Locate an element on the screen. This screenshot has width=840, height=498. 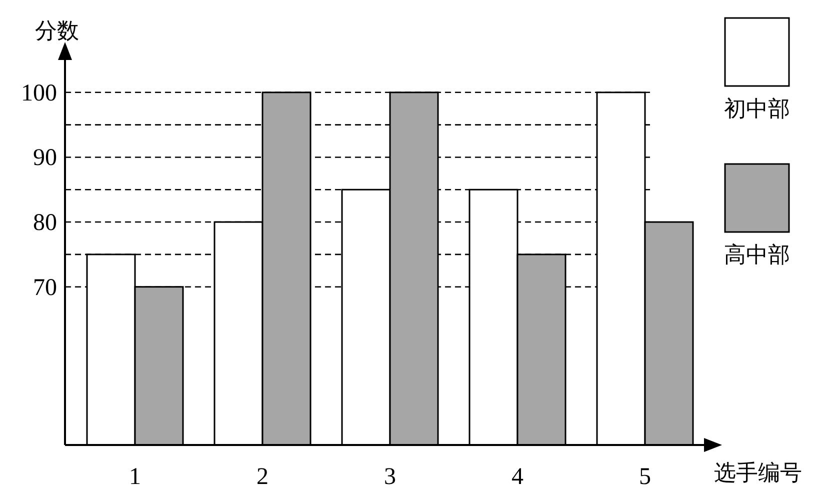
y-tick-label: 90 is located at coordinates (45, 158).